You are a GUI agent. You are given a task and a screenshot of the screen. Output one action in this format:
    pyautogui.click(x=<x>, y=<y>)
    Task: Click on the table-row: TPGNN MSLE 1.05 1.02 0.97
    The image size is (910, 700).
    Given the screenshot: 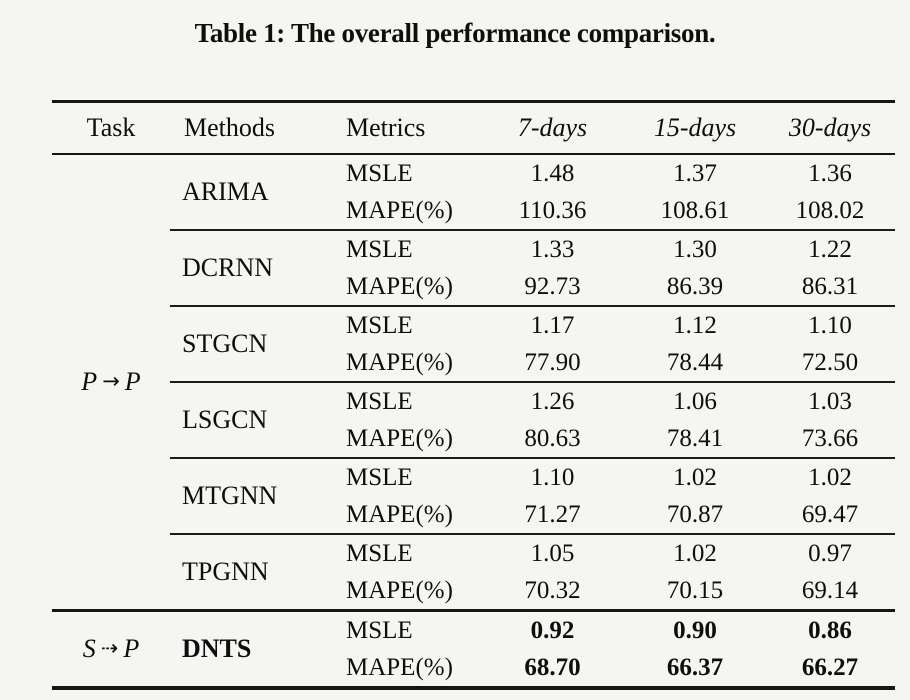 What is the action you would take?
    pyautogui.click(x=473, y=572)
    